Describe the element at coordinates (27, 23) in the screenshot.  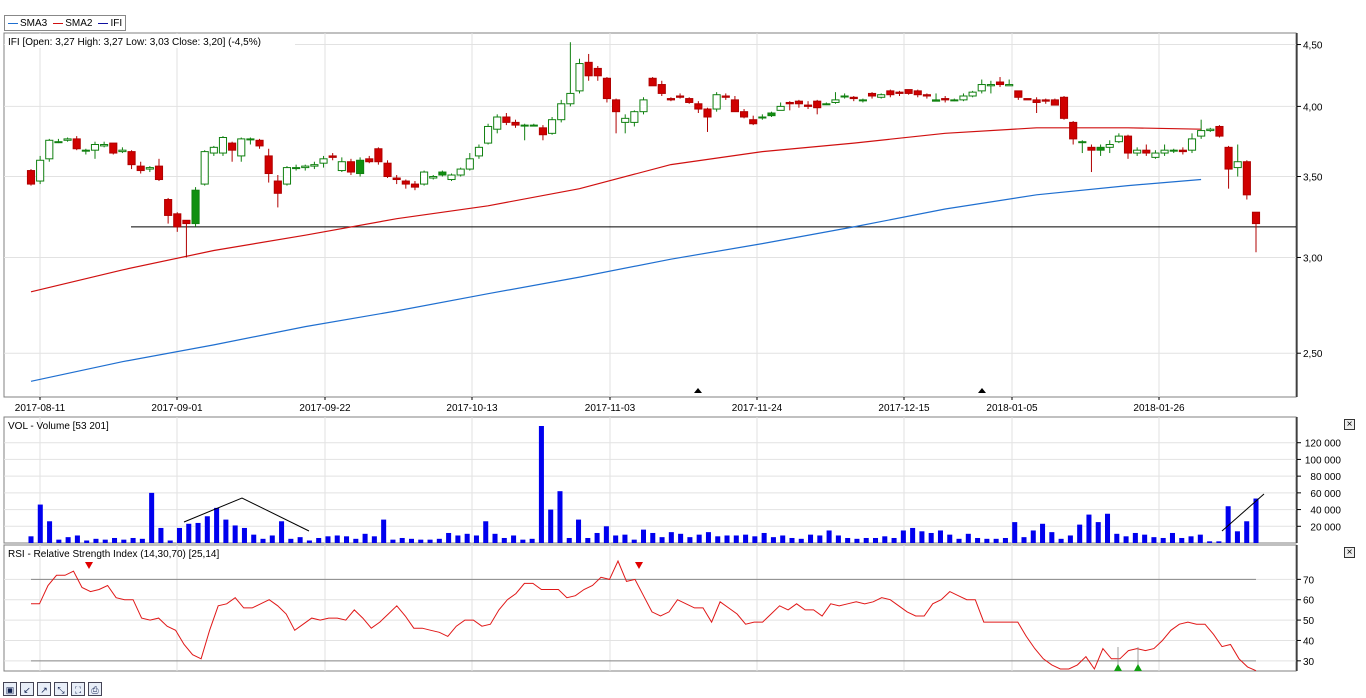
I see `legend-item-sma3: SMA3` at that location.